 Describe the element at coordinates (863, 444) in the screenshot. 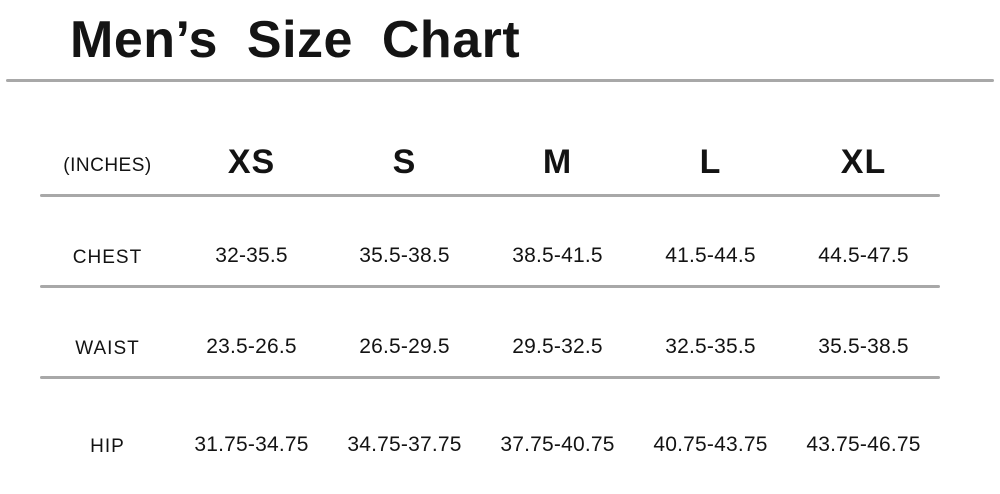

I see `hip-xl-value: 43.75-46.75` at that location.